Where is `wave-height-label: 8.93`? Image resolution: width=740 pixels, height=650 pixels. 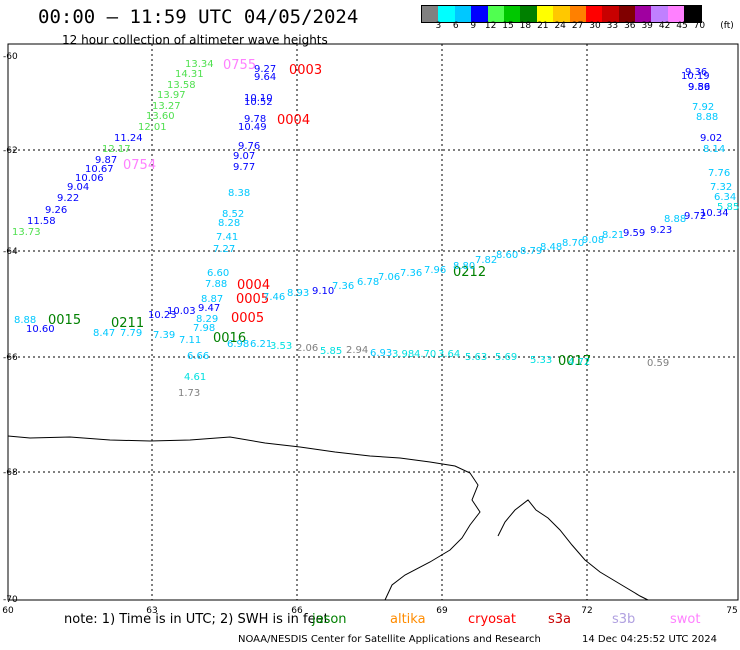
wave-height-label: 8.93 is located at coordinates (298, 293).